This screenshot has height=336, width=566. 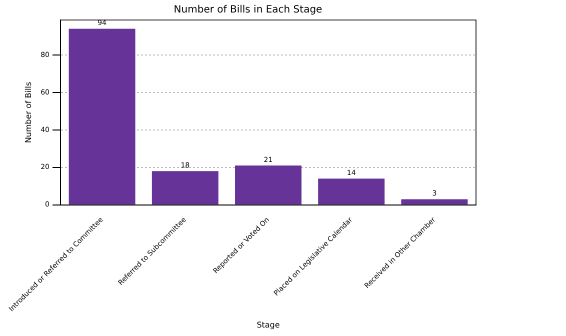 What do you see at coordinates (268, 325) in the screenshot?
I see `x-axis-title: Stage` at bounding box center [268, 325].